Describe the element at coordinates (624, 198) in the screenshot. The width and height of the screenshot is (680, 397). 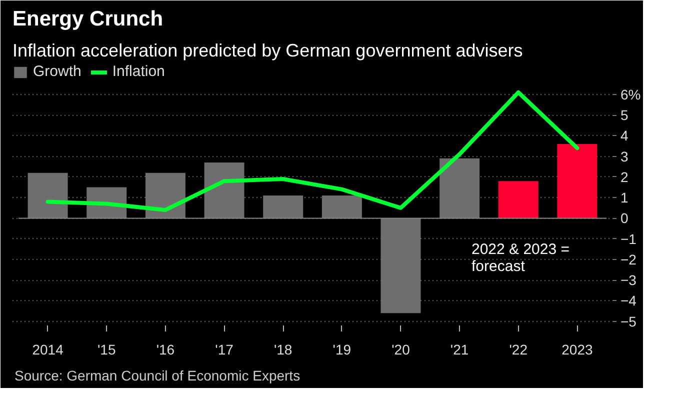
I see `y-tick-label: 1` at that location.